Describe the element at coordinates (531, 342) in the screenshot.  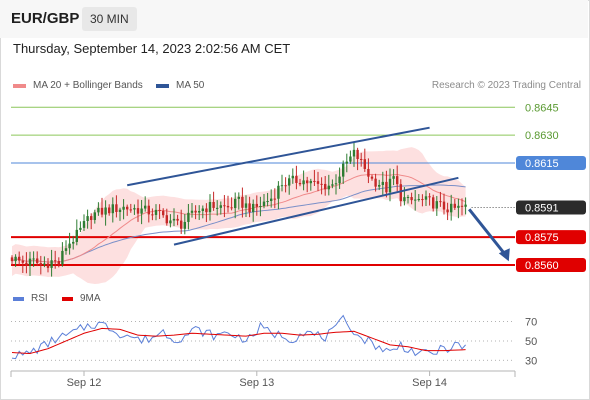
I see `rsi-tick-50: 50` at that location.